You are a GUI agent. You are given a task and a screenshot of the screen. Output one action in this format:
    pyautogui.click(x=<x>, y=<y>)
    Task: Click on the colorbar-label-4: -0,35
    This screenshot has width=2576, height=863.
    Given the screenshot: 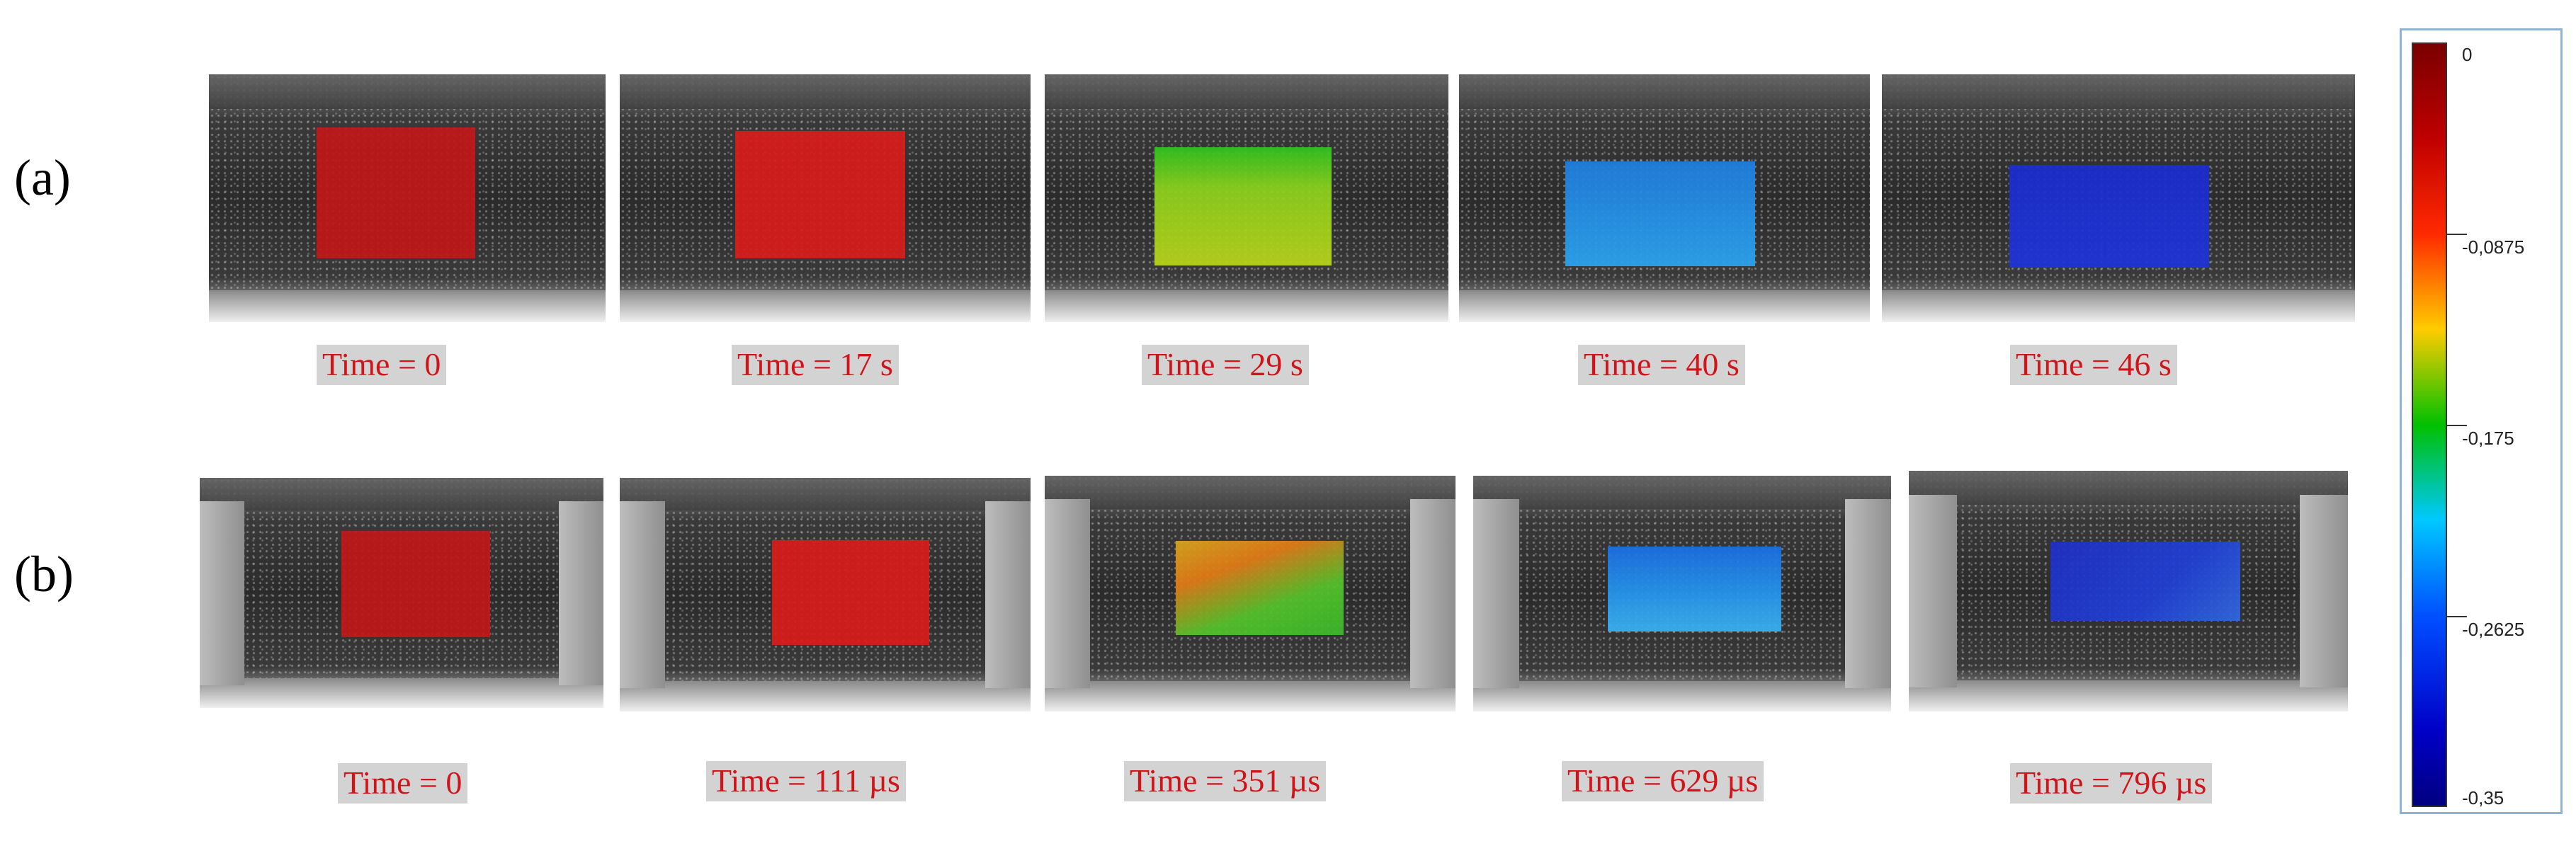 What is the action you would take?
    pyautogui.click(x=2483, y=798)
    